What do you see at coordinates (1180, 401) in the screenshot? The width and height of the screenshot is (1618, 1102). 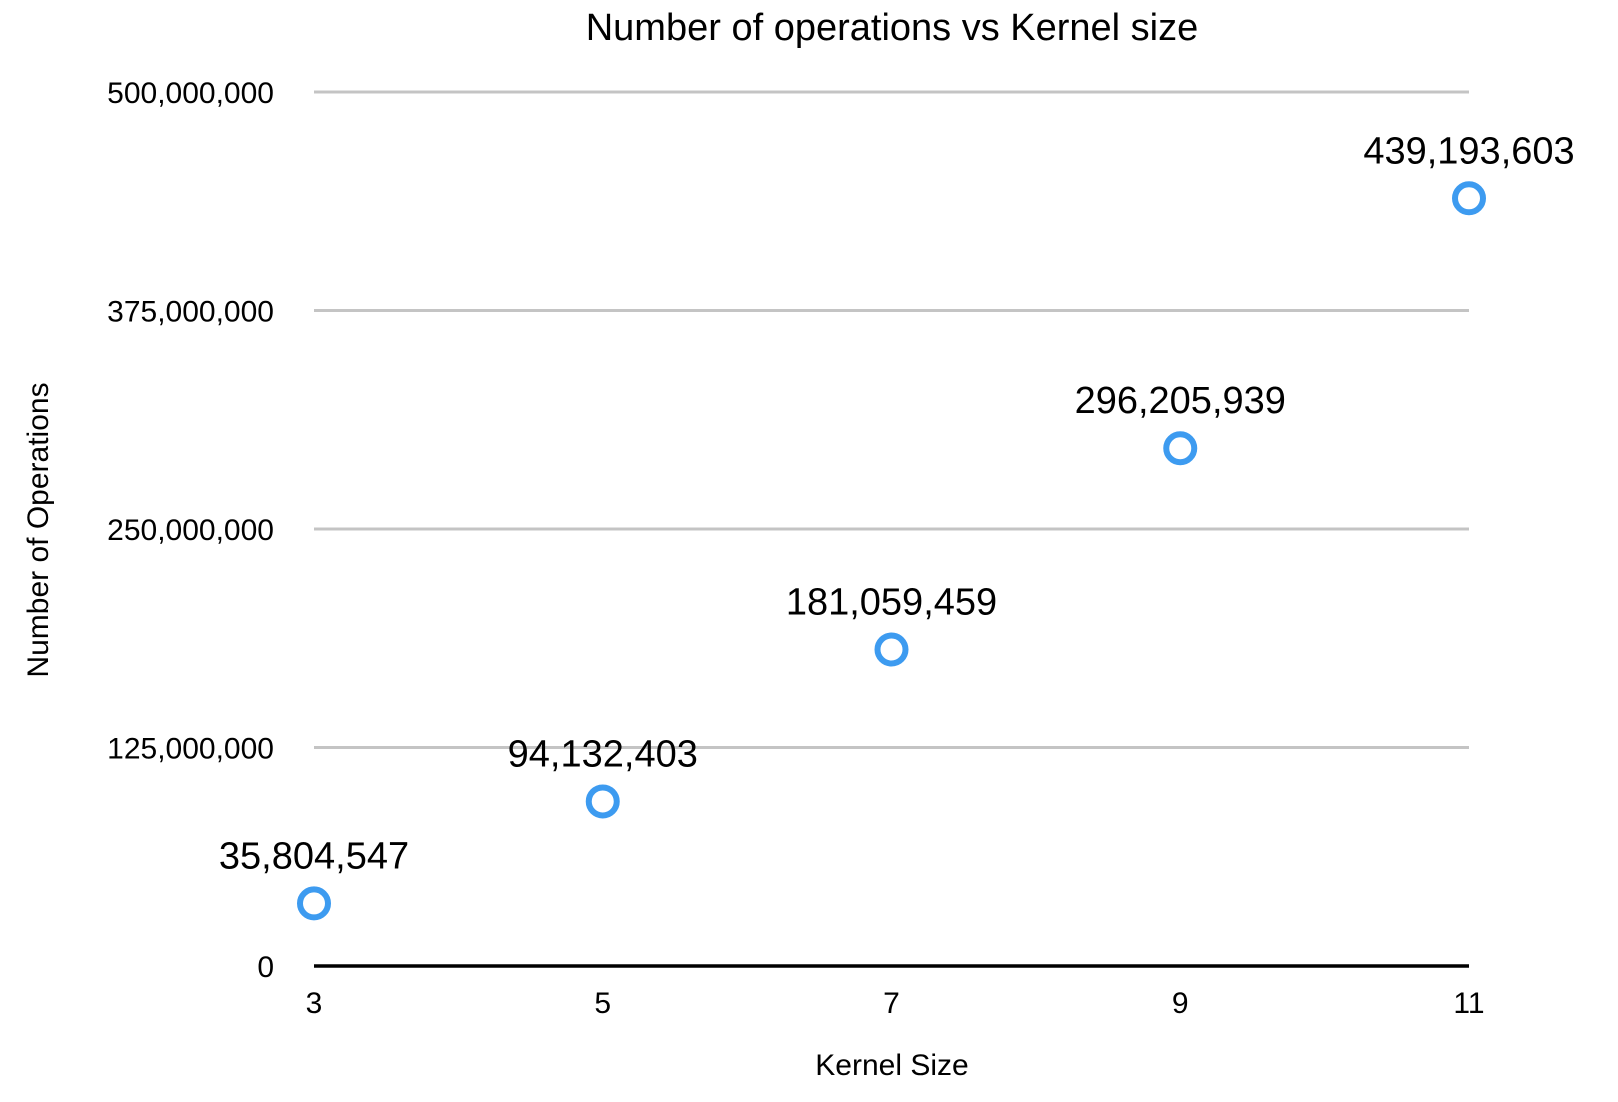 I see `data-label: 296,205,939` at bounding box center [1180, 401].